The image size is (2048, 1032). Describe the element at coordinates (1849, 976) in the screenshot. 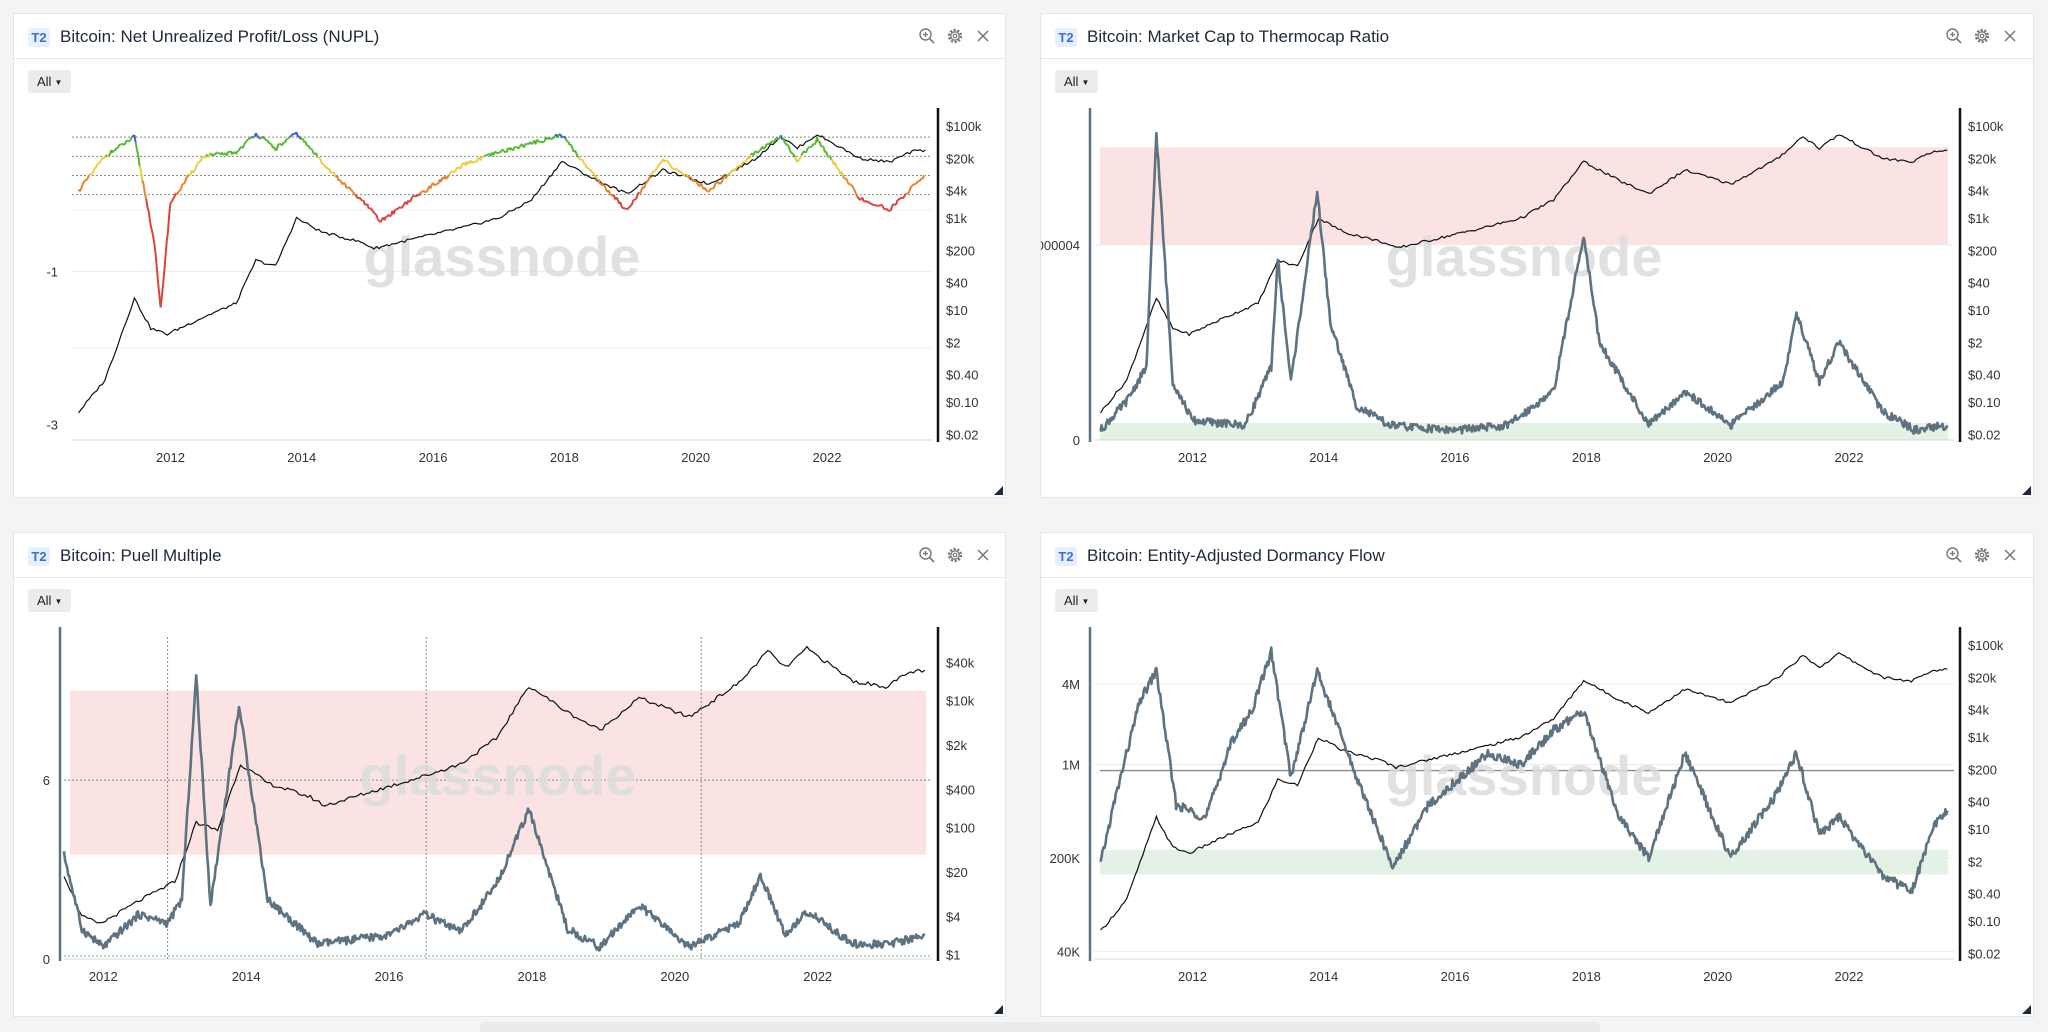

I see `x-tick-label: 2022` at that location.